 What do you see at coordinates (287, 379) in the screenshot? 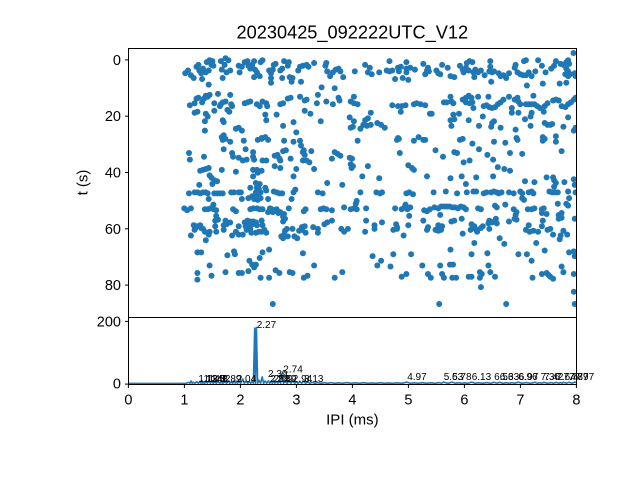
I see `svg-text: 2.89` at bounding box center [287, 379].